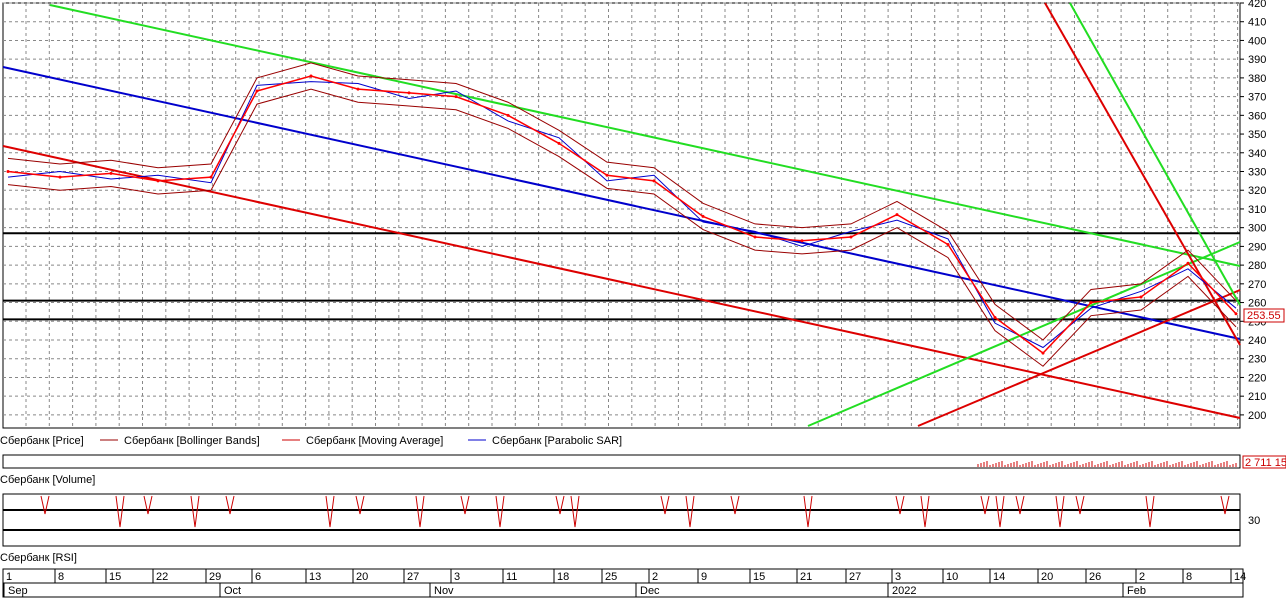  I want to click on y-tick-label: 200, so click(1257, 416).